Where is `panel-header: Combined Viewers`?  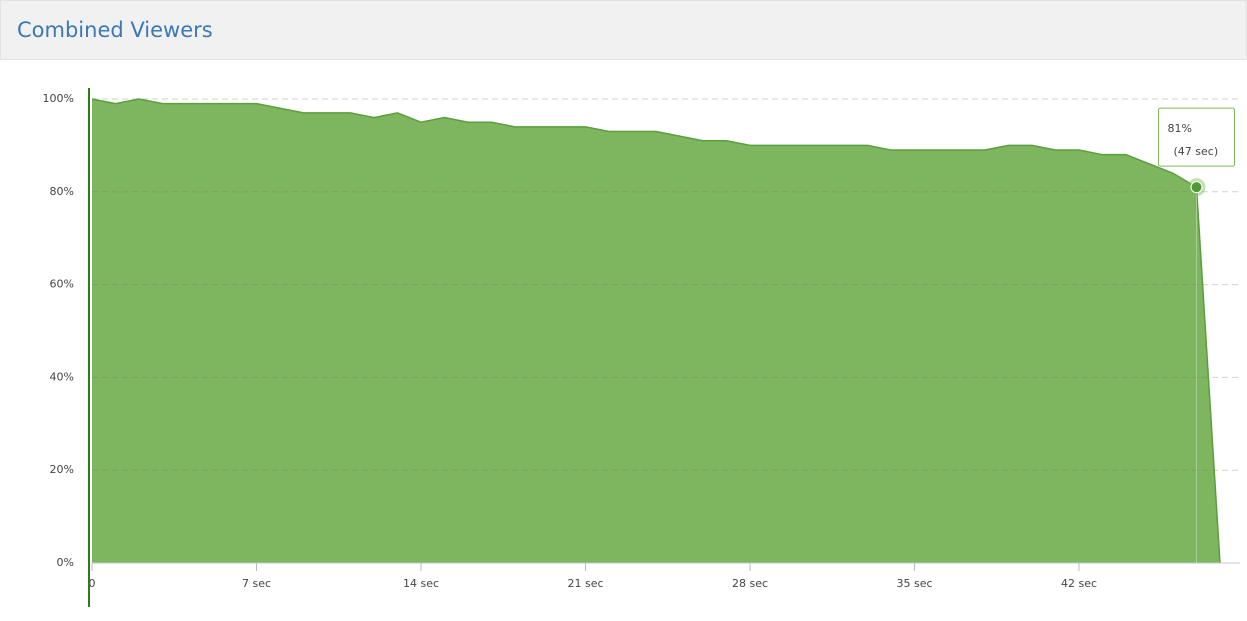
panel-header: Combined Viewers is located at coordinates (623, 30).